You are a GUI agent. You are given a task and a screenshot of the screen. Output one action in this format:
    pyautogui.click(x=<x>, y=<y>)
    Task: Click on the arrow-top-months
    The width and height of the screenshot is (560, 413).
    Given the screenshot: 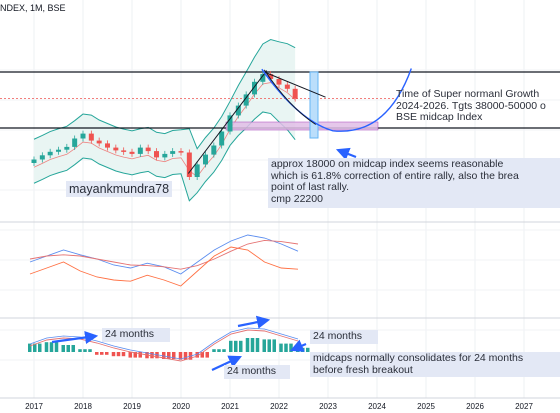 What is the action you would take?
    pyautogui.click(x=254, y=322)
    